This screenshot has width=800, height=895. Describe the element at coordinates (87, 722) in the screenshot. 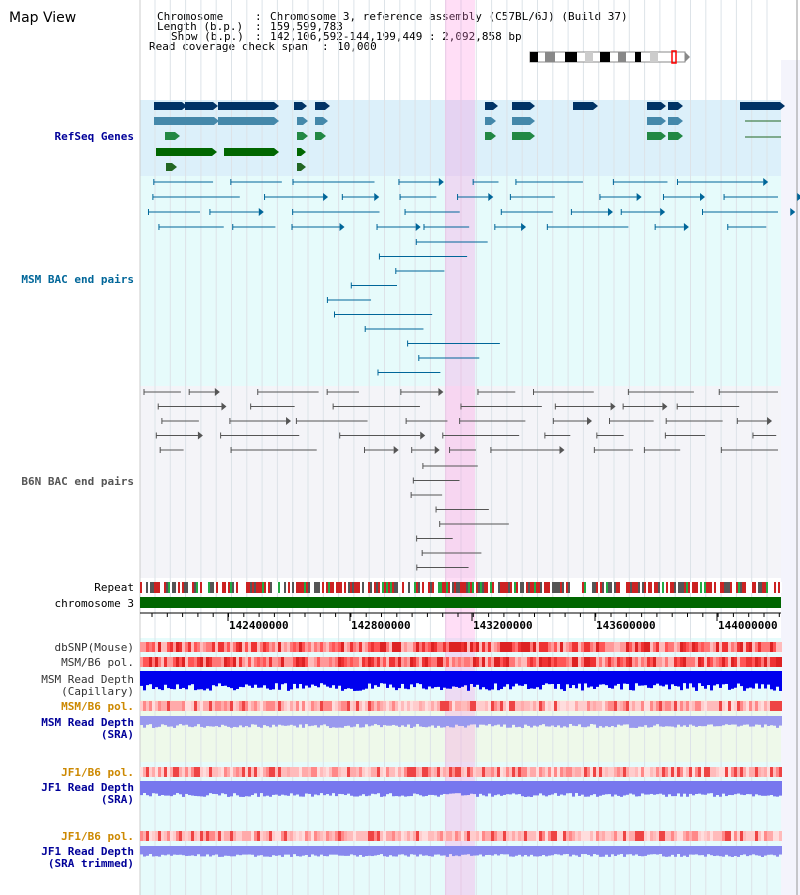

I see `track-label-msm-depth-sra: MSM Read Depth` at that location.